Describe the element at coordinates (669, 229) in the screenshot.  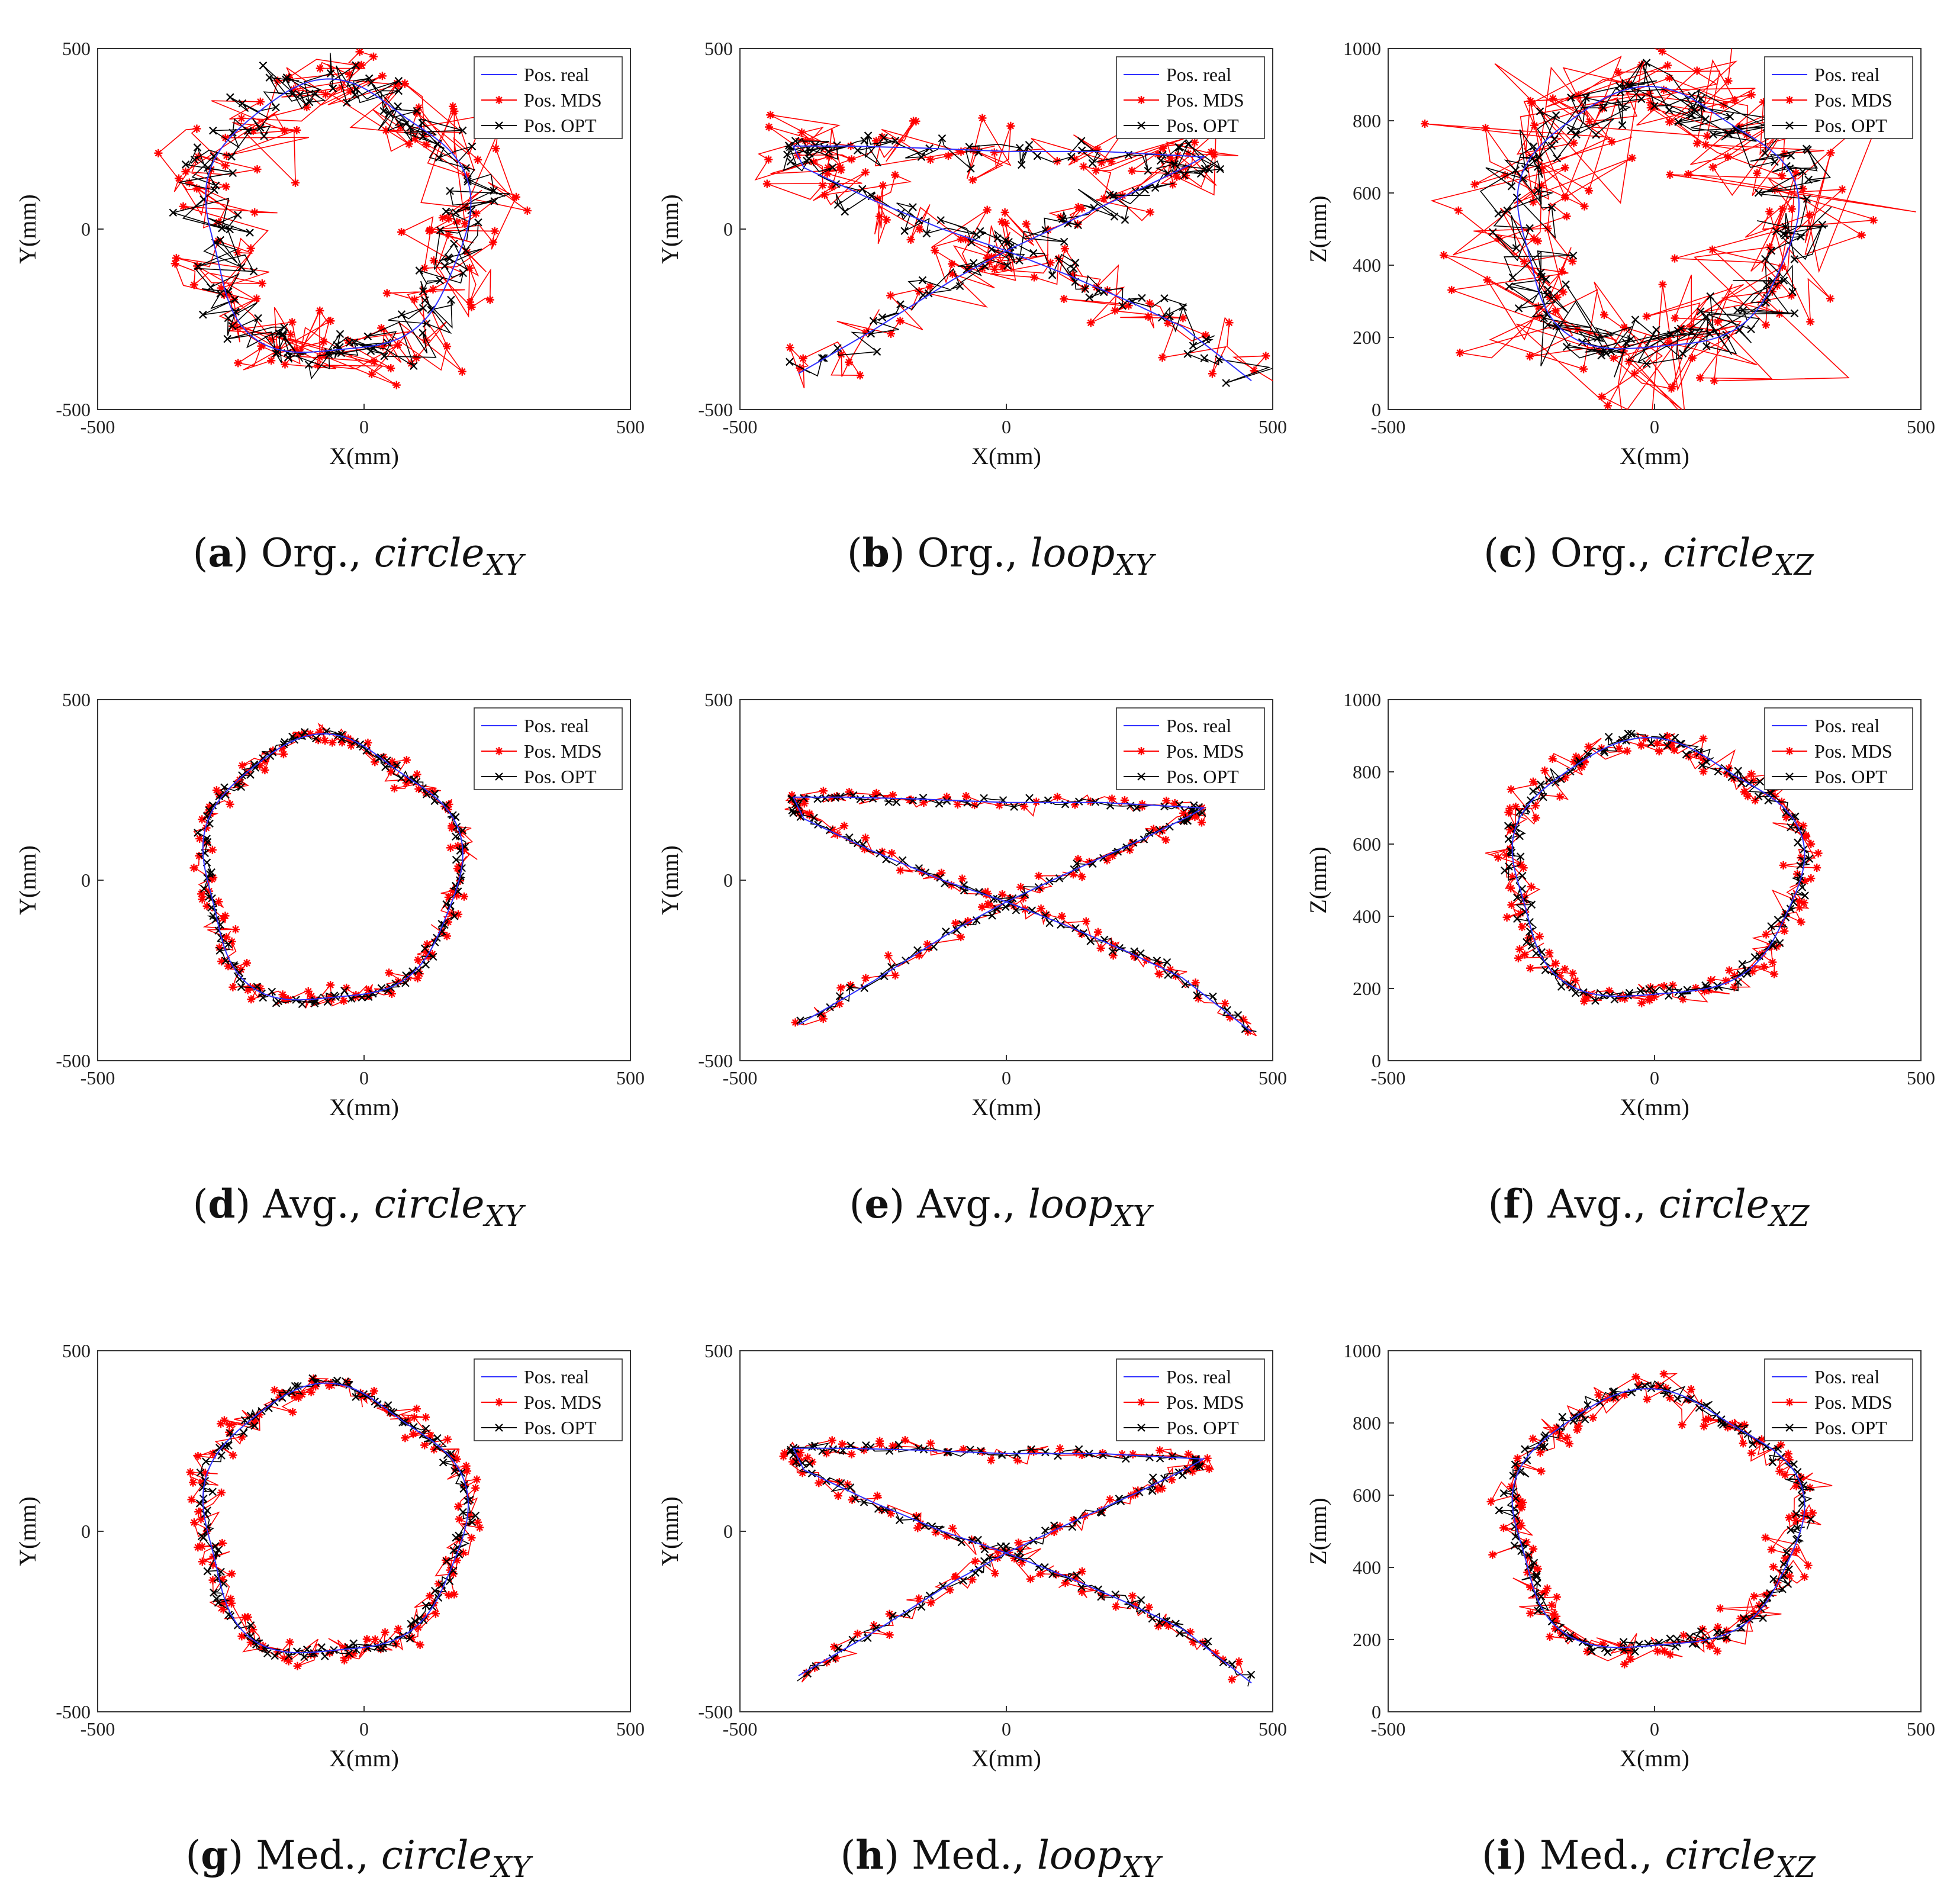
I see `y-axis-label: Y(mm)` at that location.